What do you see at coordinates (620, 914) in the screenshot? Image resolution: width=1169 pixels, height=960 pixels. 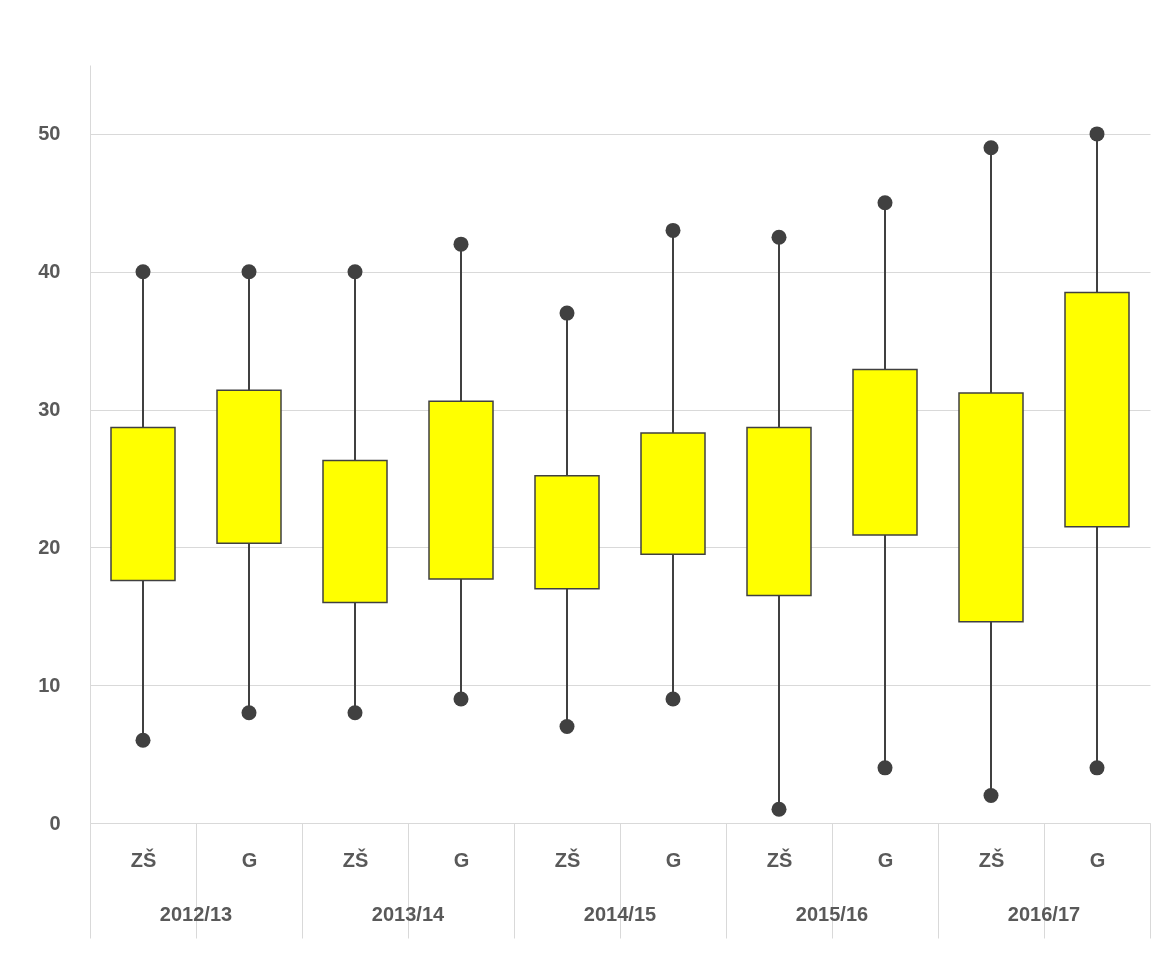 I see `text: 2014/15` at bounding box center [620, 914].